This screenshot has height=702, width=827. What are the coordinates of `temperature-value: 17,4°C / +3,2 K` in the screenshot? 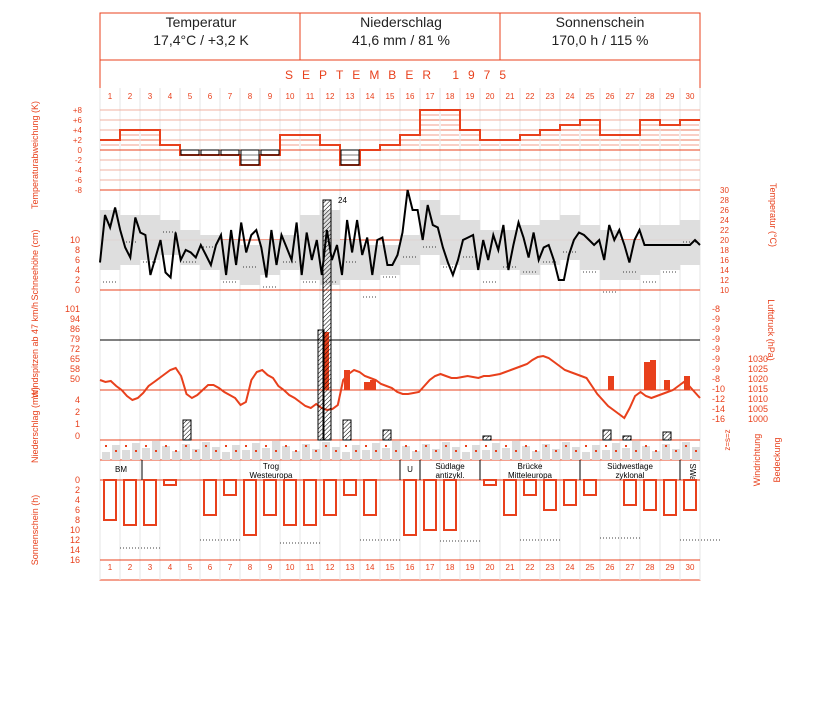 It's located at (201, 40).